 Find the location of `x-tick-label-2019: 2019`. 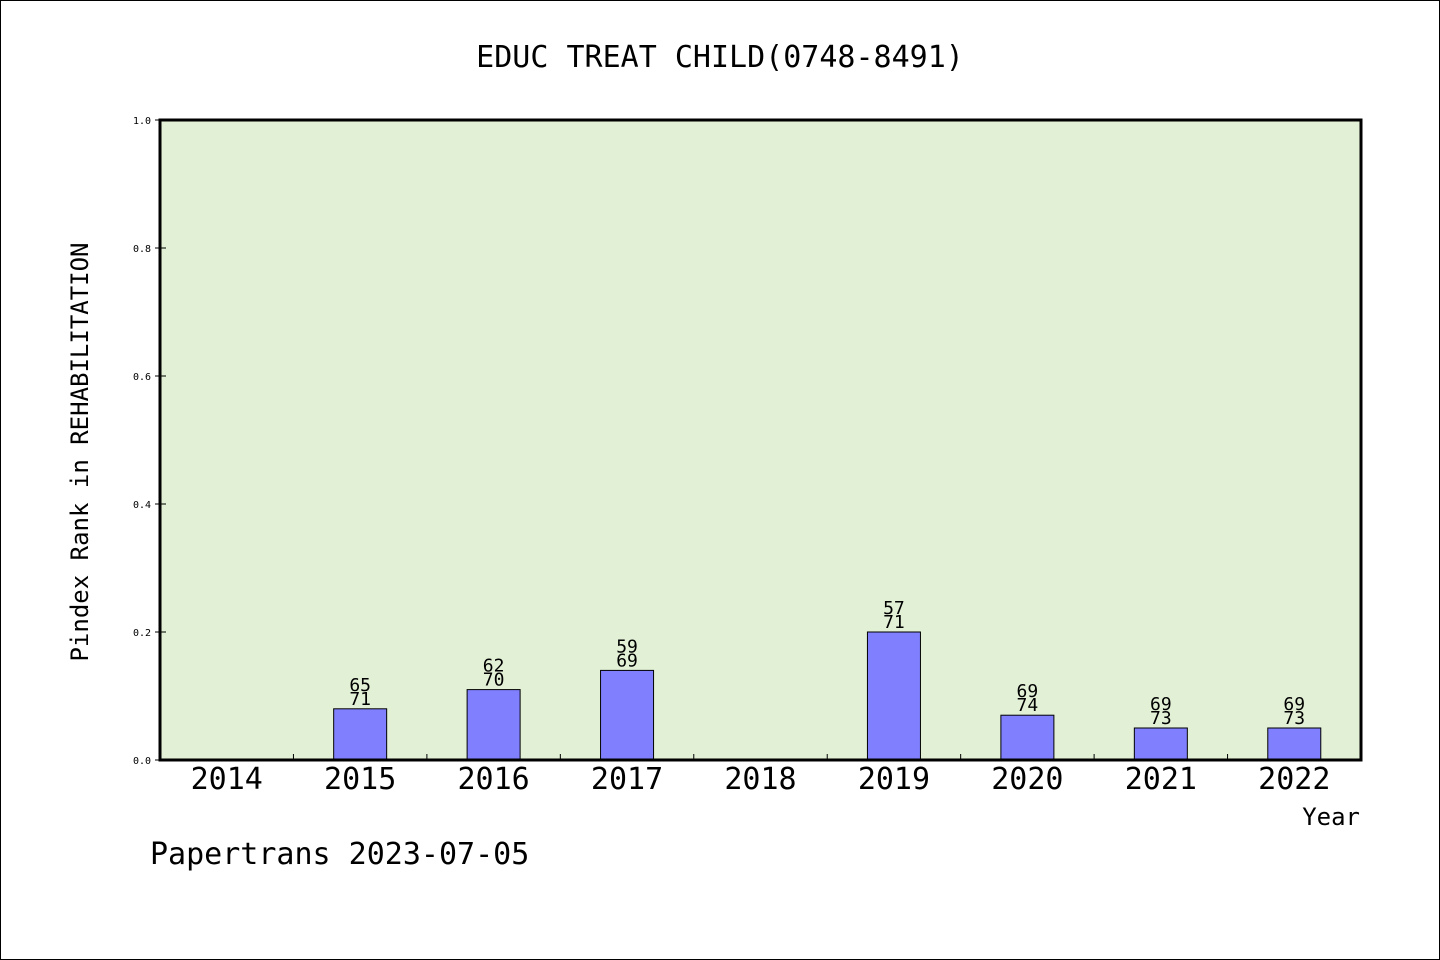

x-tick-label-2019: 2019 is located at coordinates (894, 779).